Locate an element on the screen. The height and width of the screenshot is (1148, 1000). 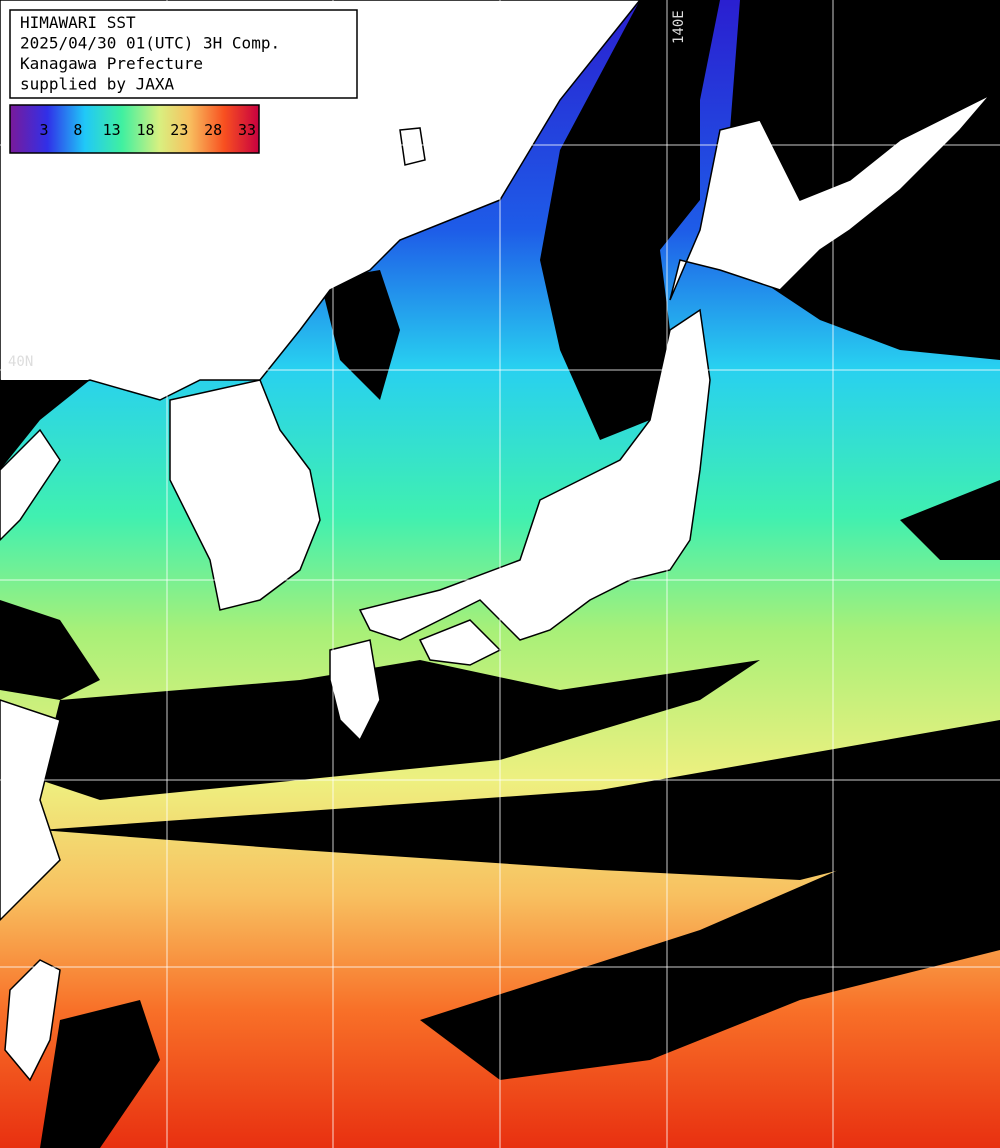
info-line: Kanagawa Prefecture is located at coordinates (111, 63).